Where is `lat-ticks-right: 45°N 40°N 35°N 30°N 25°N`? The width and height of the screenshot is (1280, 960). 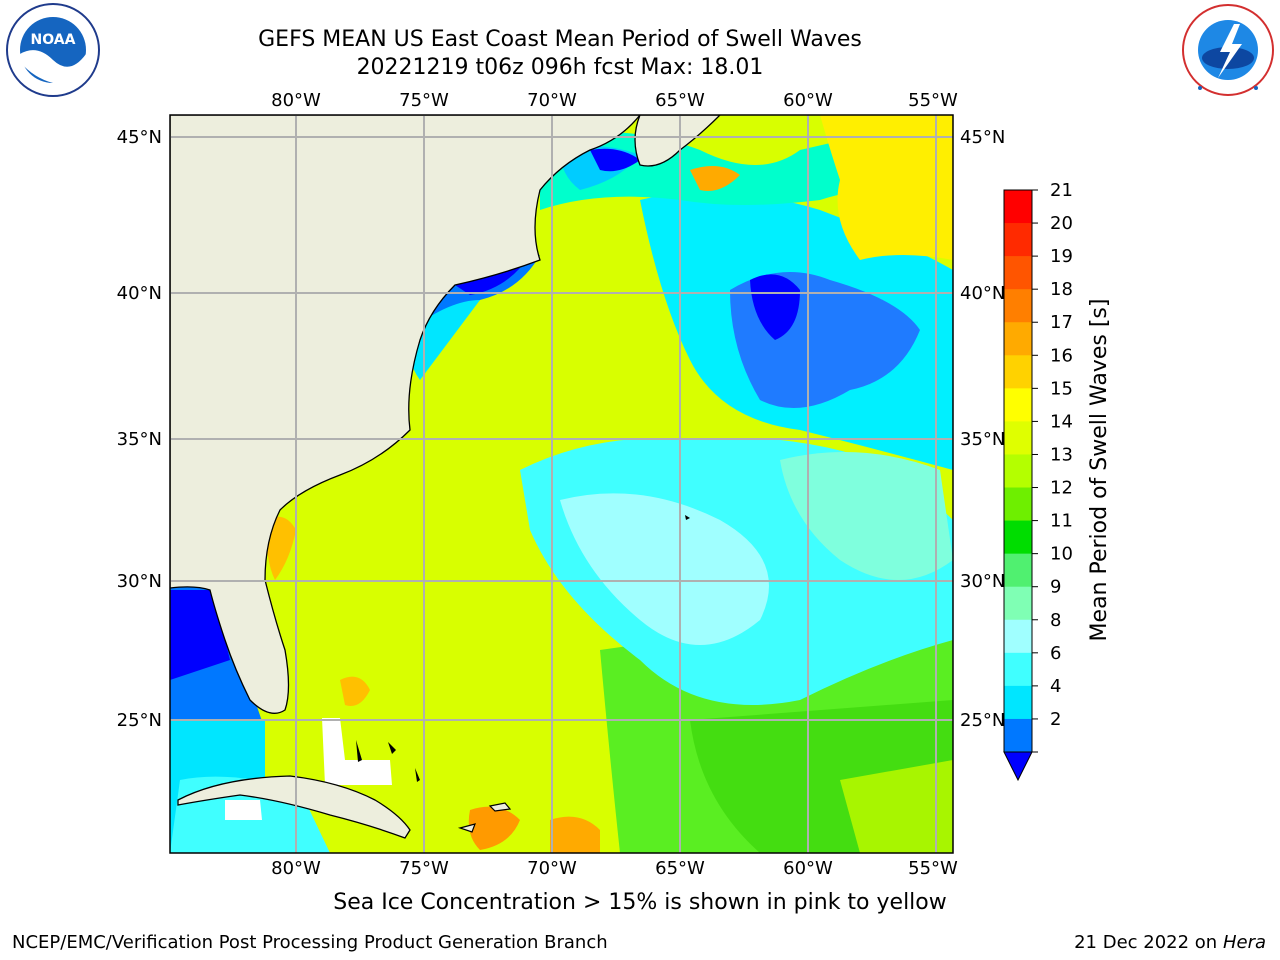 lat-ticks-right: 45°N 40°N 35°N 30°N 25°N is located at coordinates (982, 429).